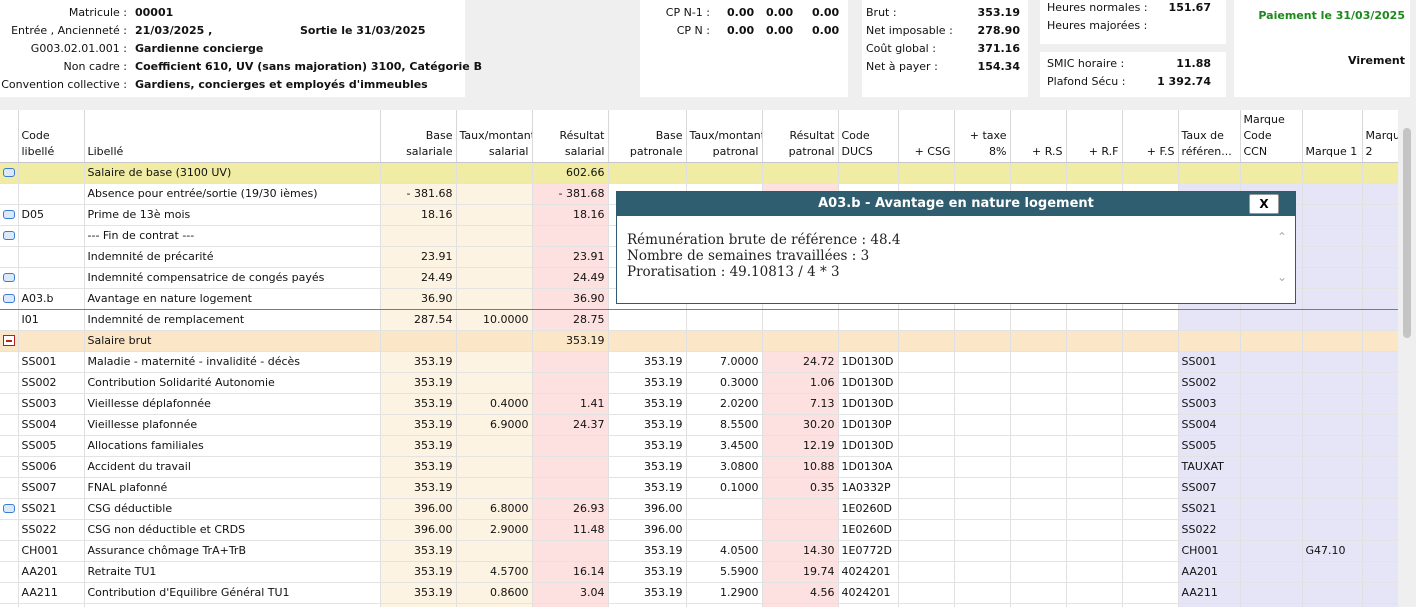 The image size is (1416, 607). Describe the element at coordinates (868, 425) in the screenshot. I see `cell-code-ducs: 1D0130P` at that location.